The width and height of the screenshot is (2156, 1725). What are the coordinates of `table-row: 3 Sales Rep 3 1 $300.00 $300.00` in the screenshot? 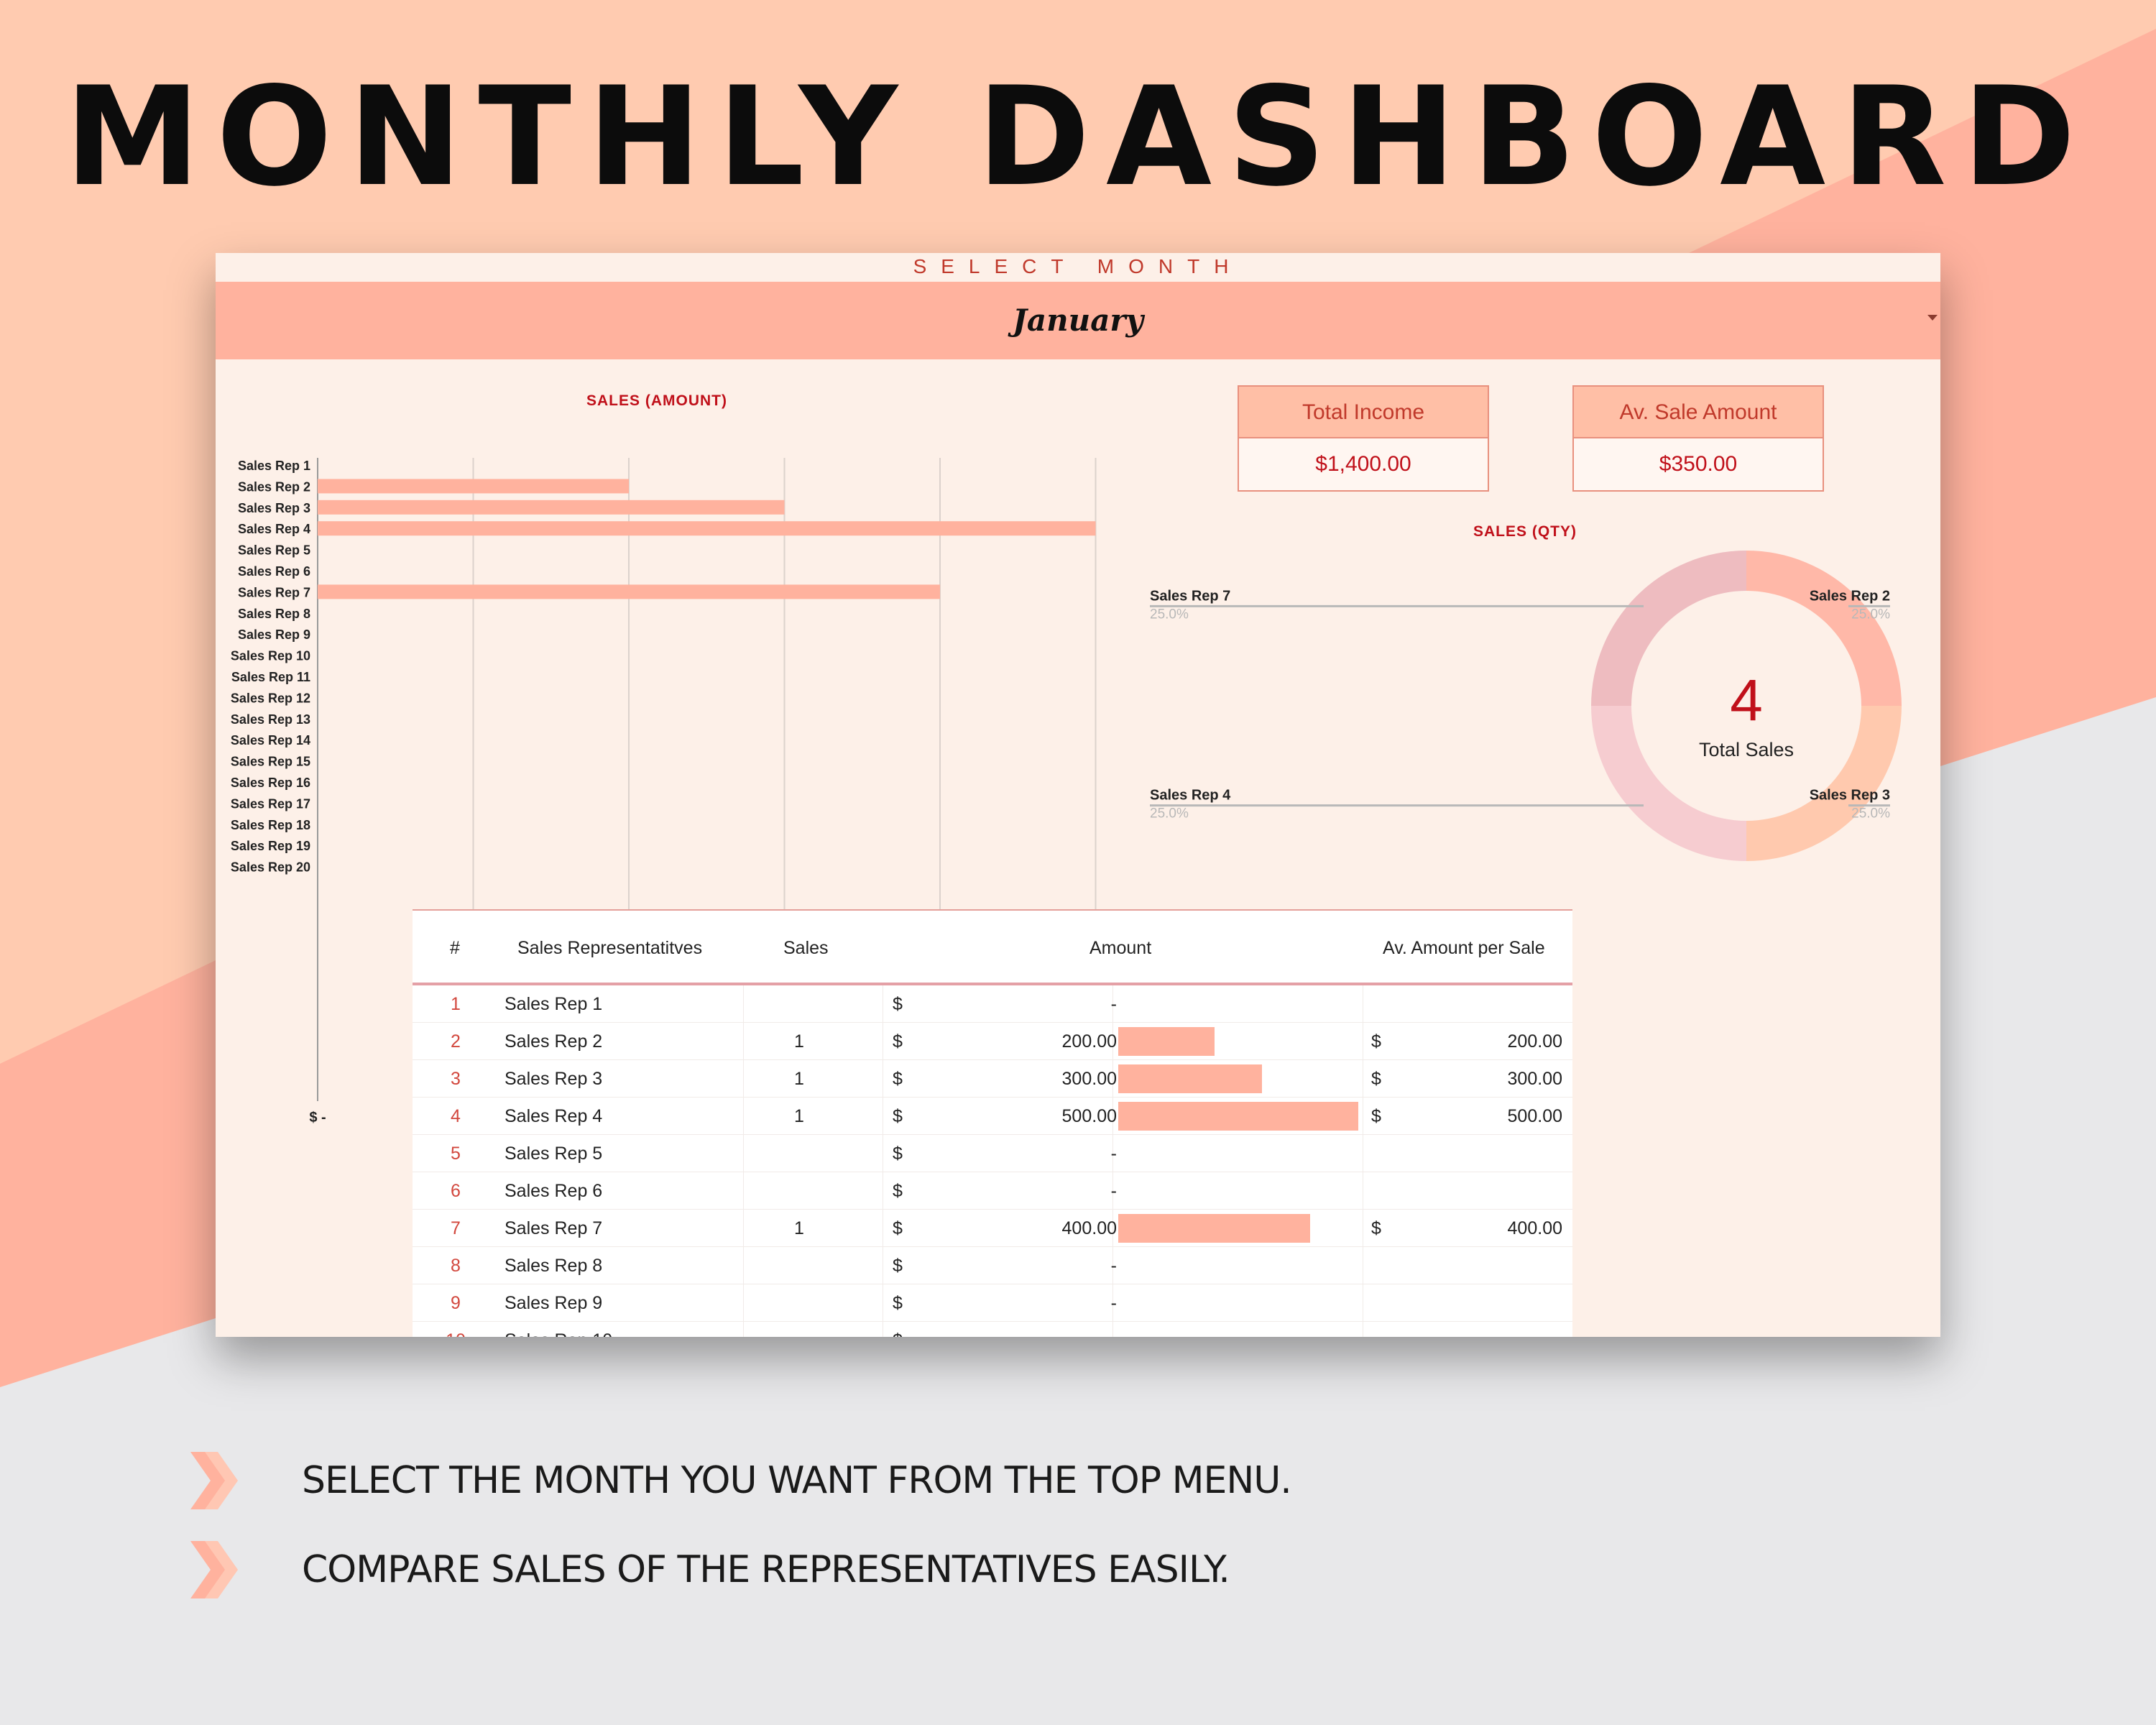 It's located at (993, 1079).